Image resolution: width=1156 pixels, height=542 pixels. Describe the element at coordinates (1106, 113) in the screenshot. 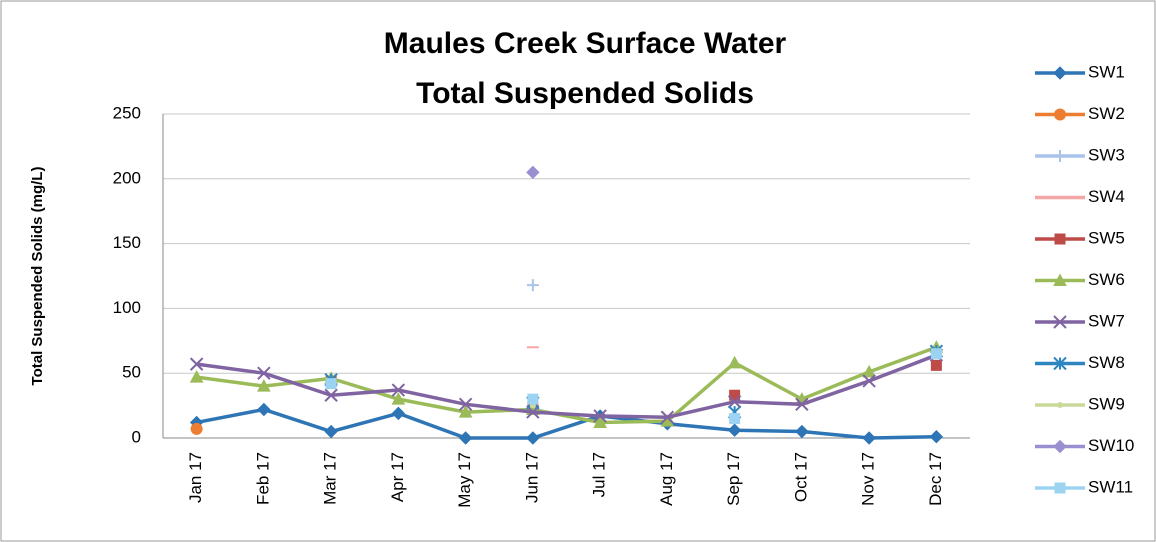

I see `legend-label: SW2` at that location.